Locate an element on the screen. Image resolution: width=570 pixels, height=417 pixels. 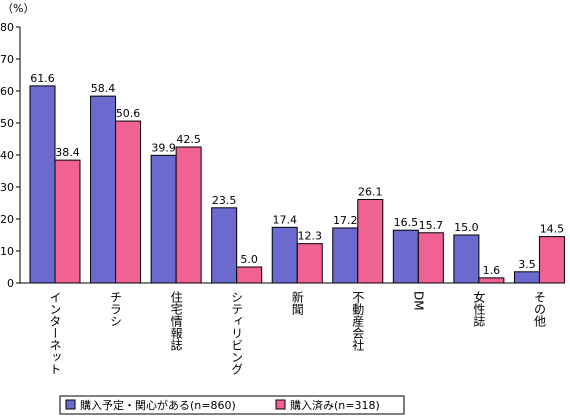
x-category-label: 住宅情報誌 is located at coordinates (176, 321).